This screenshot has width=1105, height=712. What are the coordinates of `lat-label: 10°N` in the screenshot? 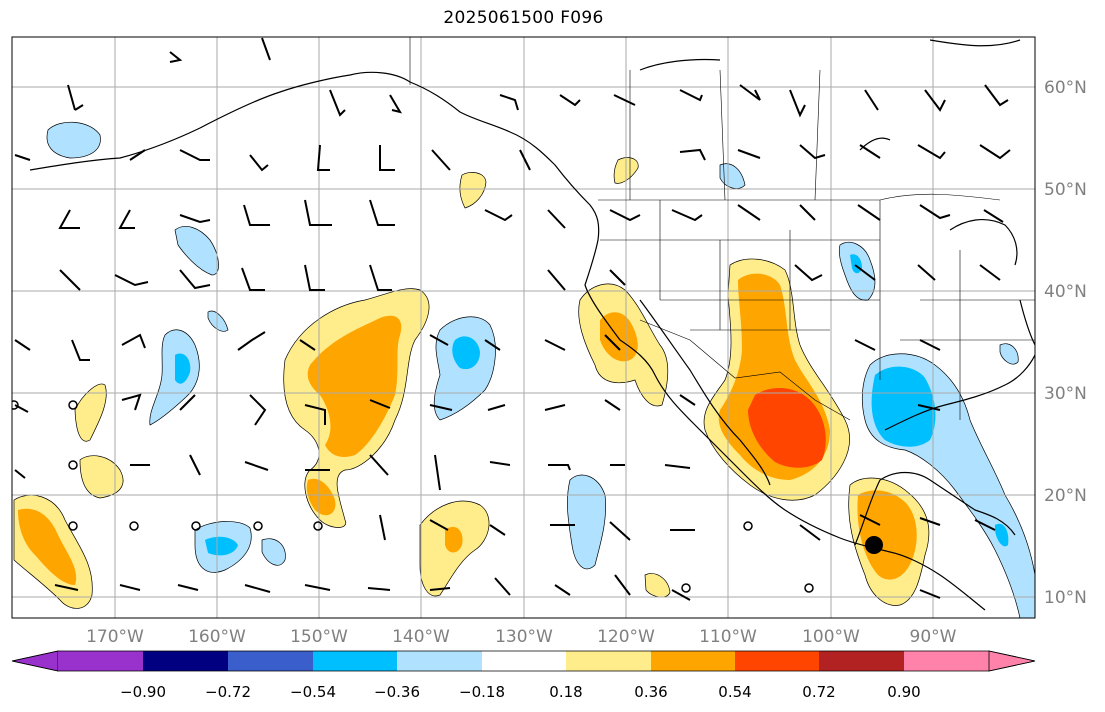 It's located at (1065, 598).